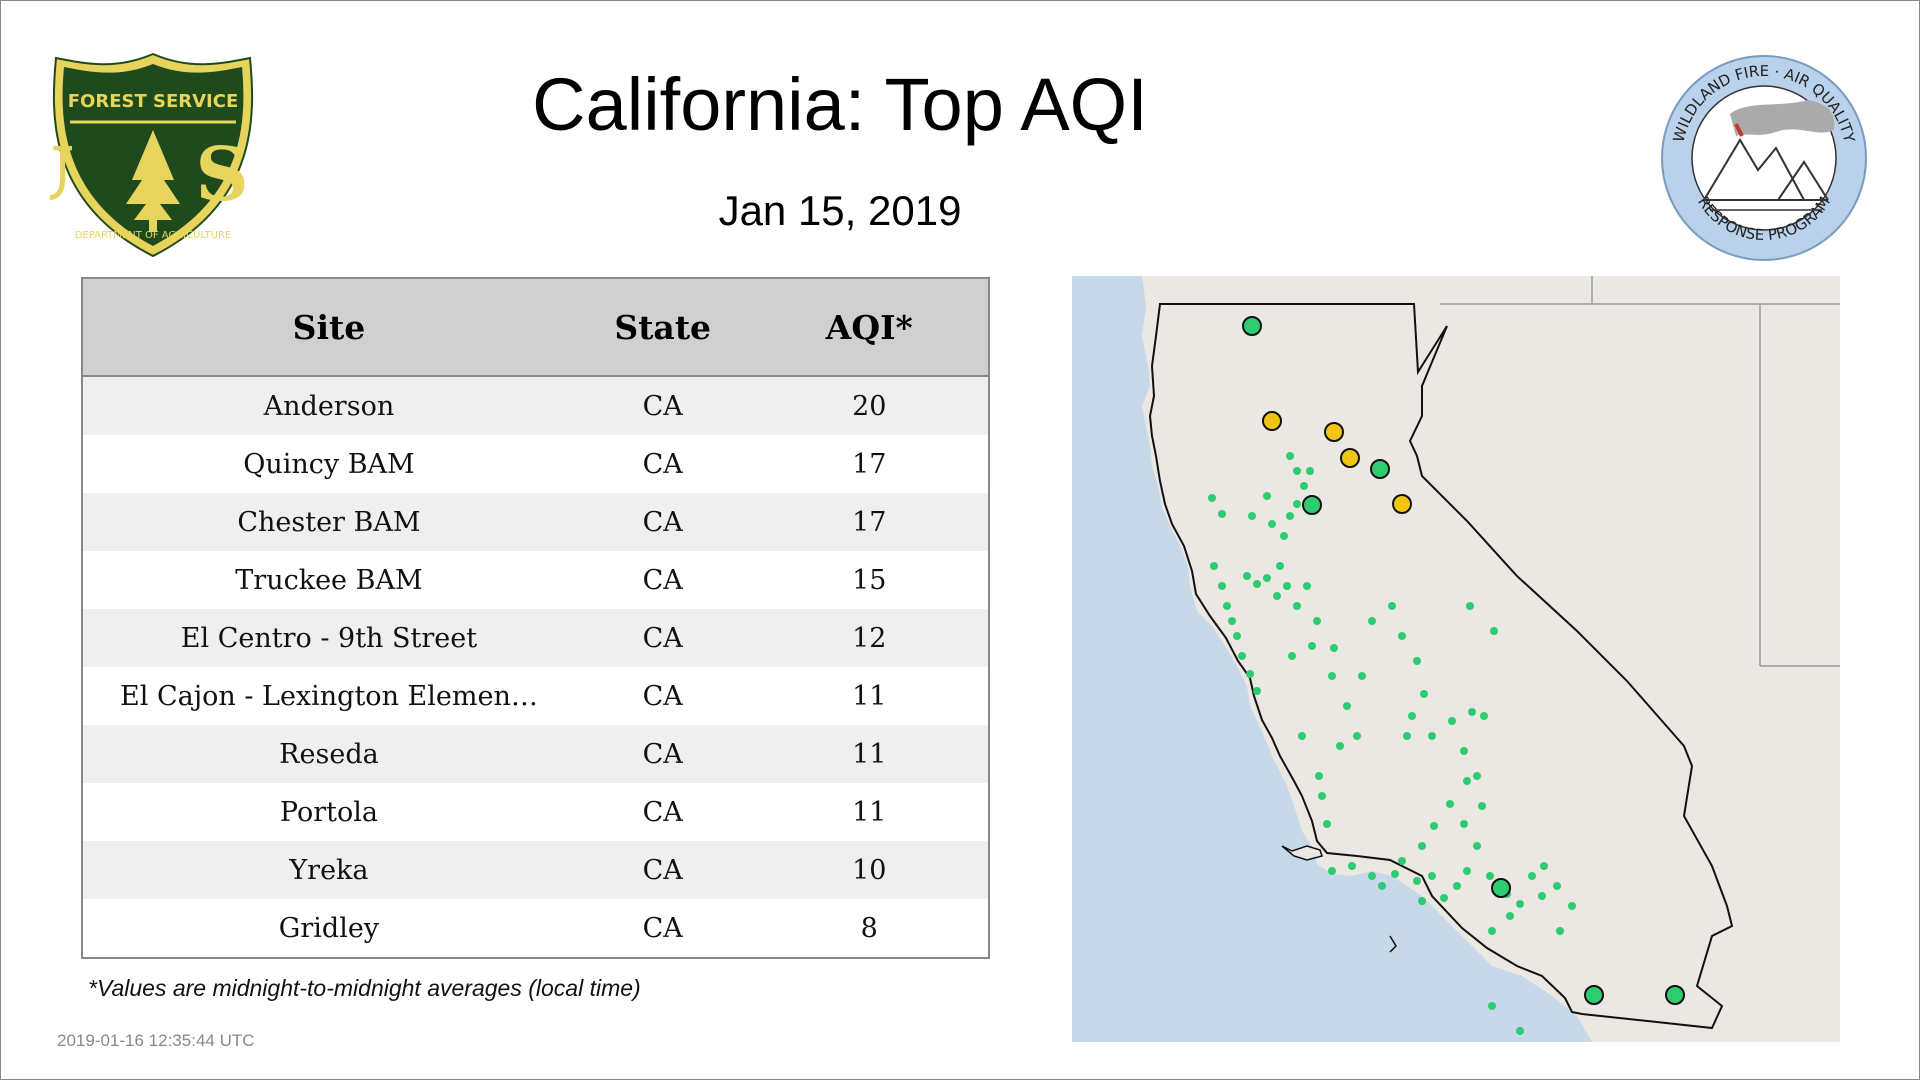 This screenshot has height=1080, width=1920. I want to click on cell-aqi: 8, so click(869, 928).